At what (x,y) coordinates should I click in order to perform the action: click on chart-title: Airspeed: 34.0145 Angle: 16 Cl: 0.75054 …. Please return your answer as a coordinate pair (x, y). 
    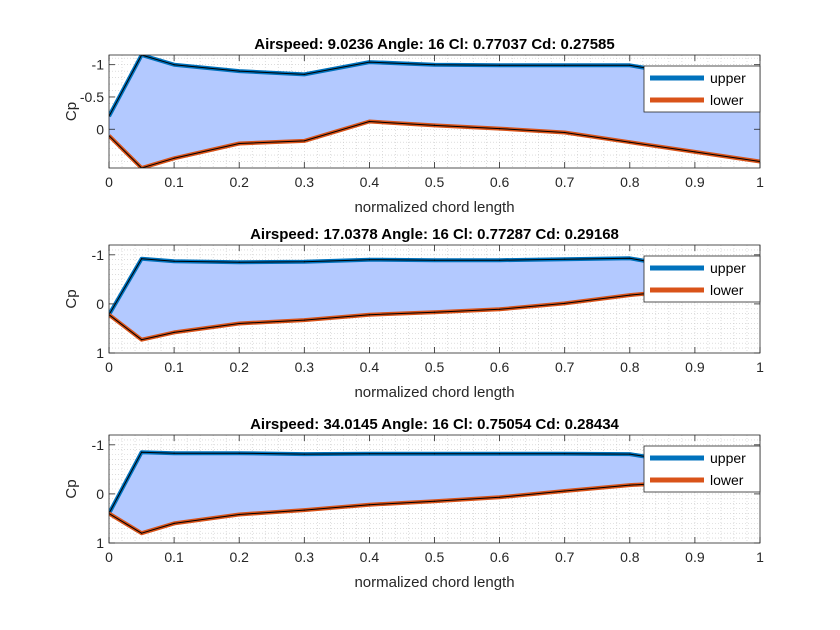
    Looking at the image, I should click on (434, 424).